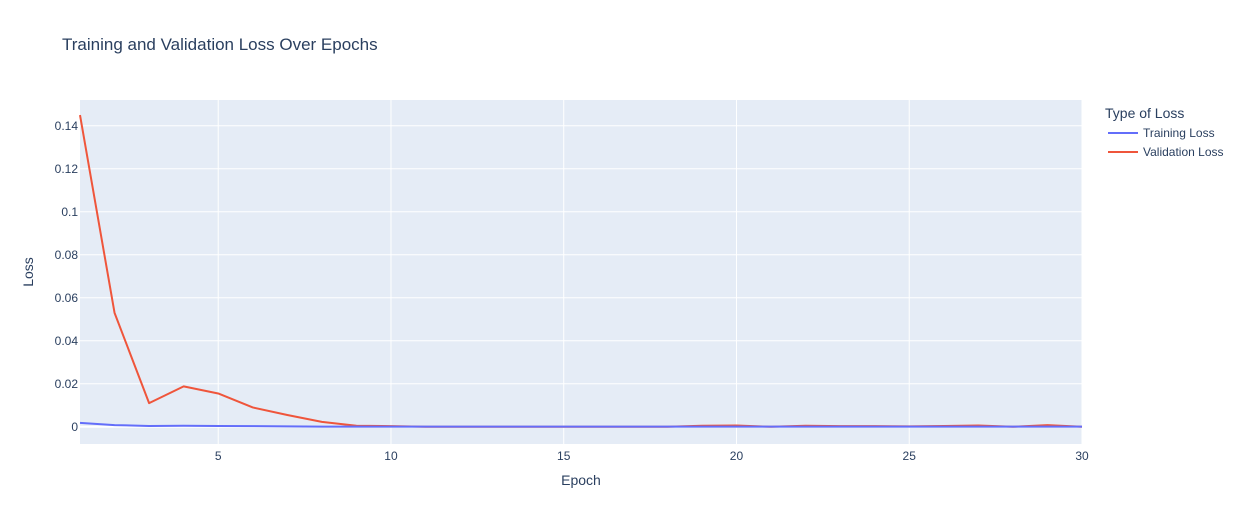 Image resolution: width=1252 pixels, height=525 pixels. I want to click on y-tick-label: 0.08, so click(67, 255).